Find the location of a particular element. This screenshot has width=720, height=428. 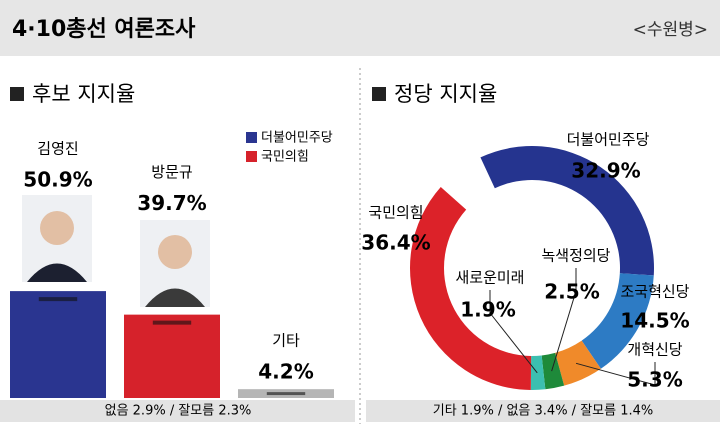

header-bar is located at coordinates (360, 28).